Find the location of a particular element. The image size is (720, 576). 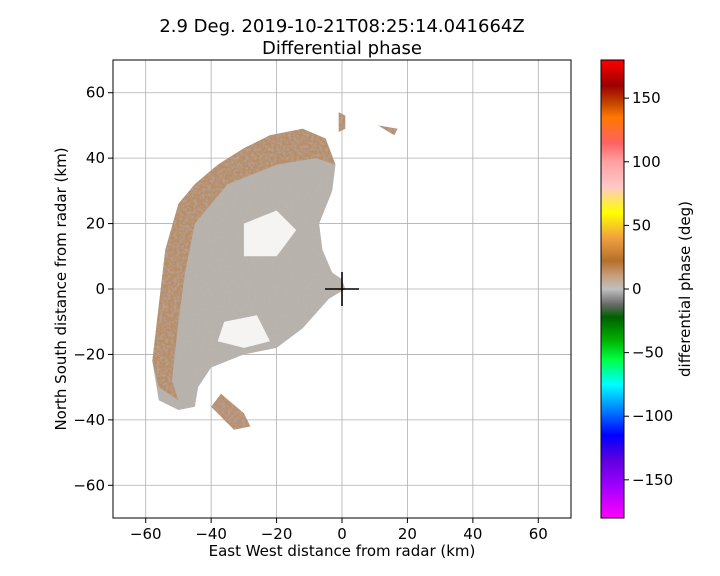

radar-location-marker is located at coordinates (342, 289).